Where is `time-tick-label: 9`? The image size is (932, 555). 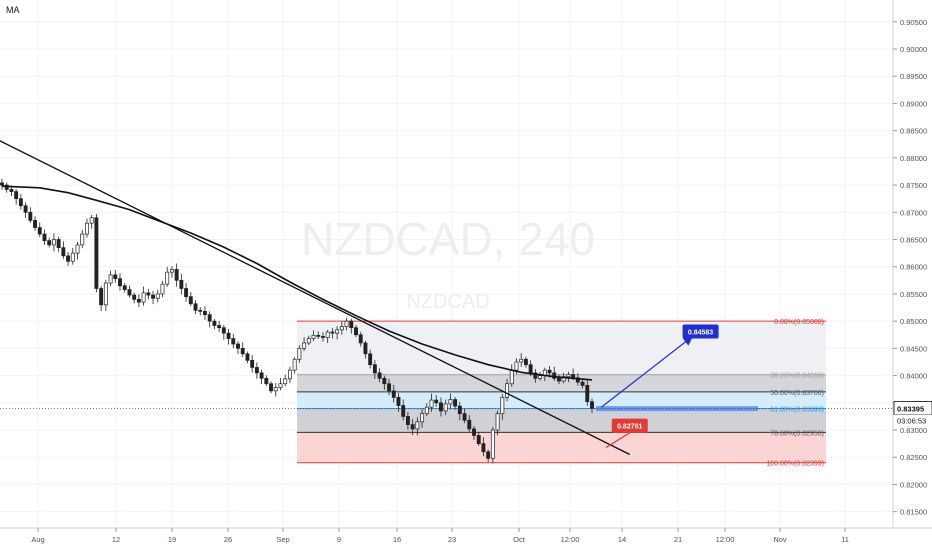 time-tick-label: 9 is located at coordinates (339, 539).